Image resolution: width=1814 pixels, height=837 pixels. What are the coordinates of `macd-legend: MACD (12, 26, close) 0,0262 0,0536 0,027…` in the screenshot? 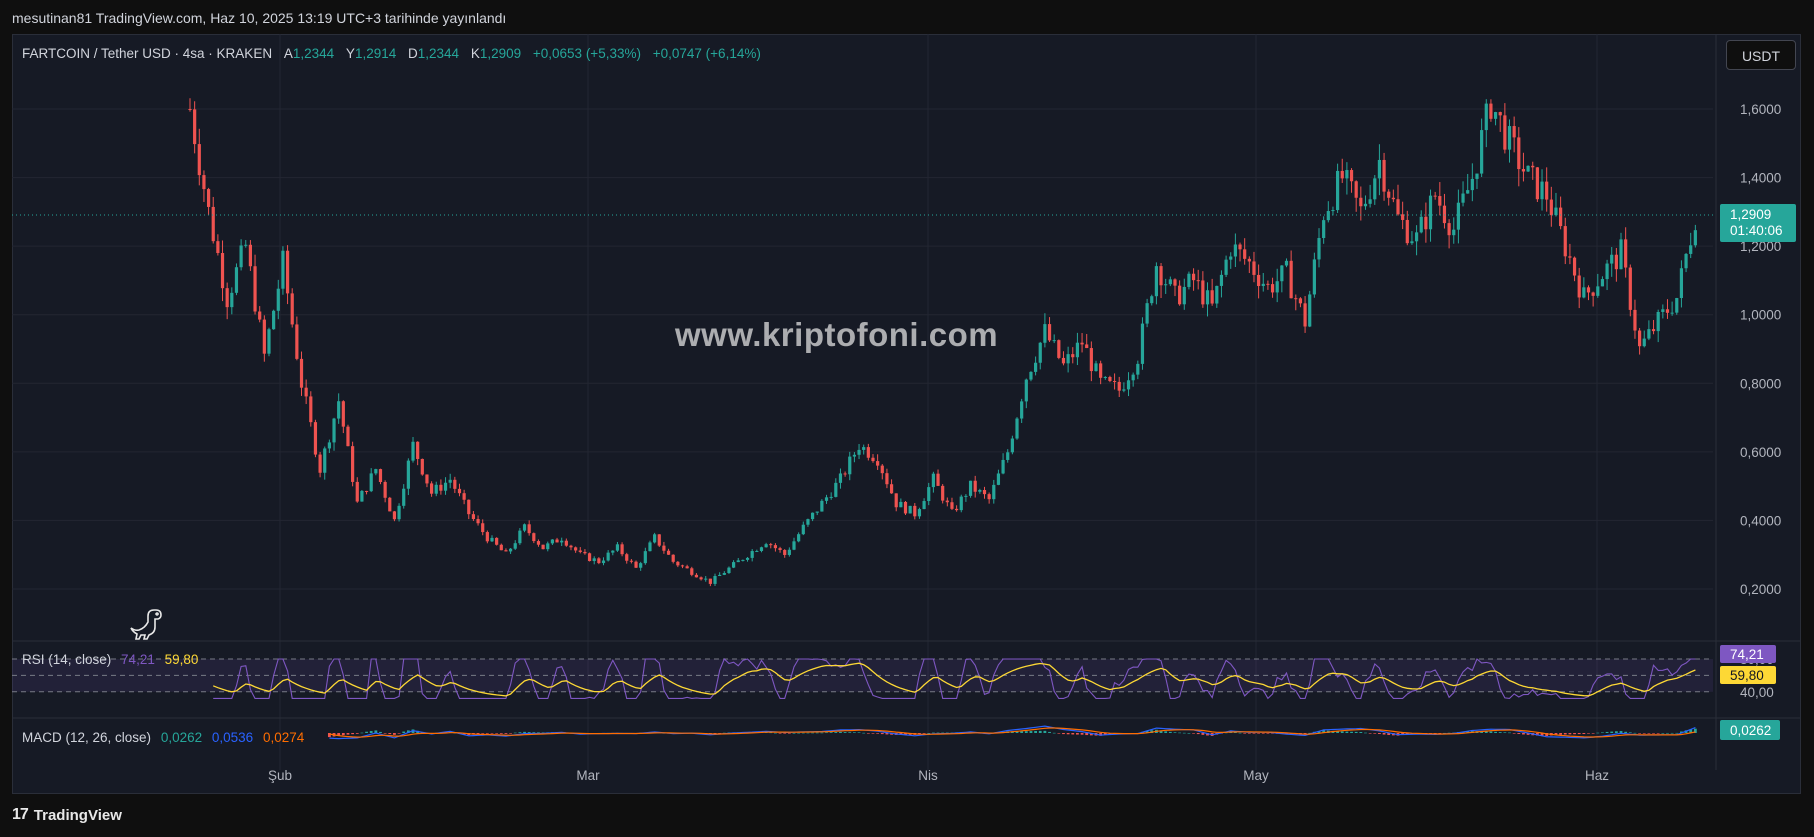 It's located at (163, 737).